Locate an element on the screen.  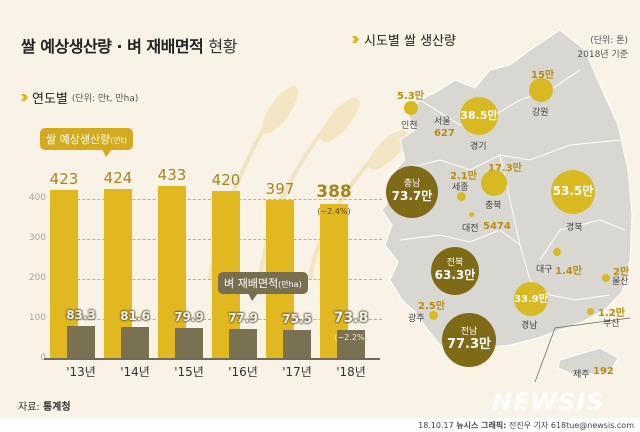
bubble-jeonbuk: 전북 63.3만 is located at coordinates (455, 271).